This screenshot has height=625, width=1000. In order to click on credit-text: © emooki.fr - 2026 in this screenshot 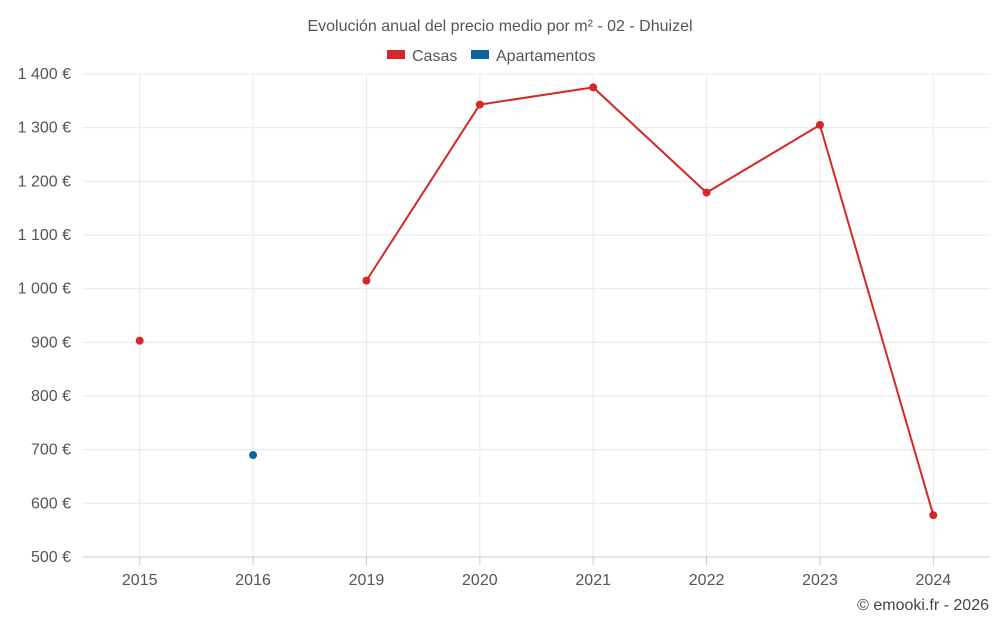, I will do `click(923, 605)`.